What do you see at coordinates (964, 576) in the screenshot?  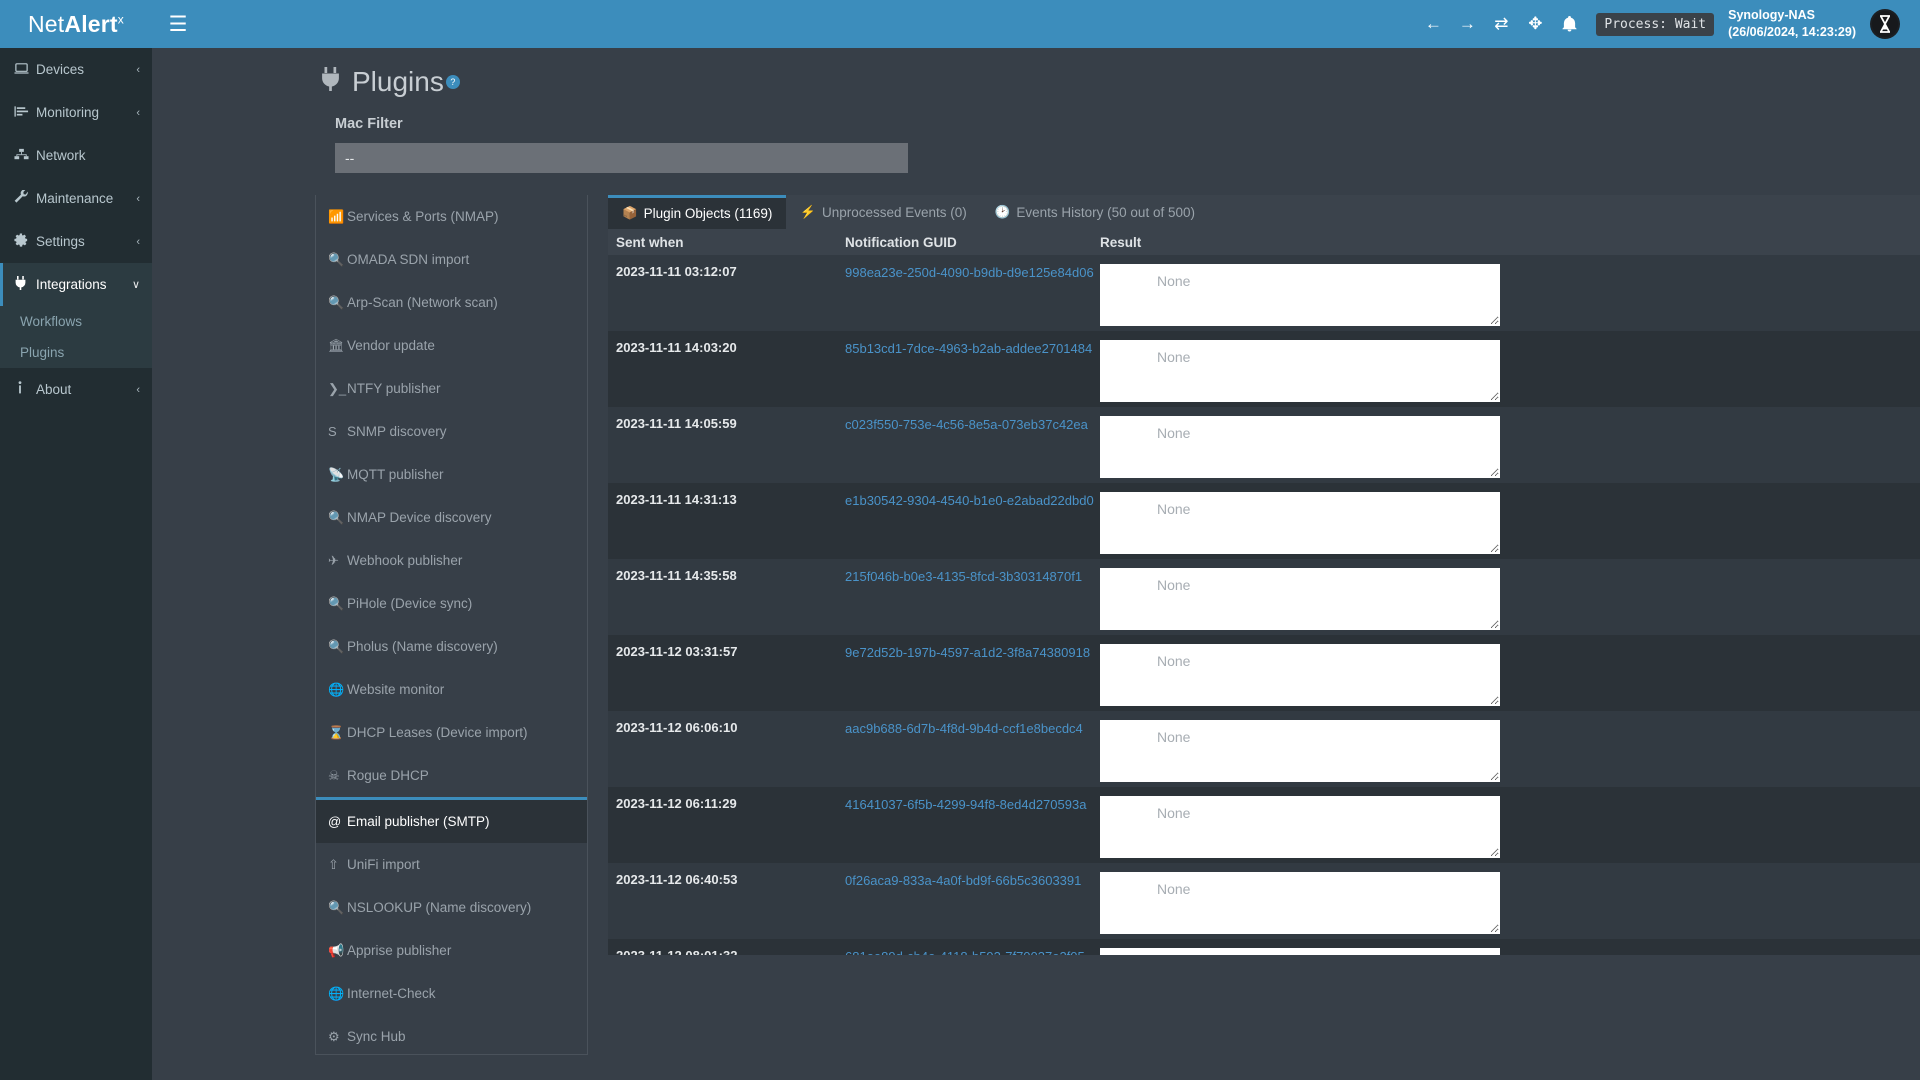 I see `guid-link: 215f046b-b0e3-4135-8fcd-3b30314870f1` at bounding box center [964, 576].